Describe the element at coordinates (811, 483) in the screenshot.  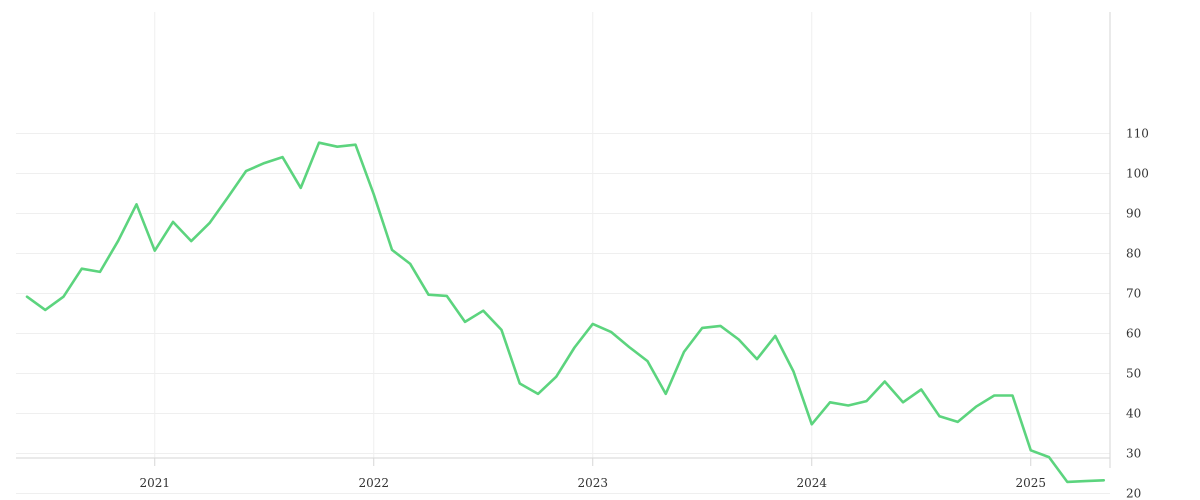
I see `x-tick-label: 2024` at that location.